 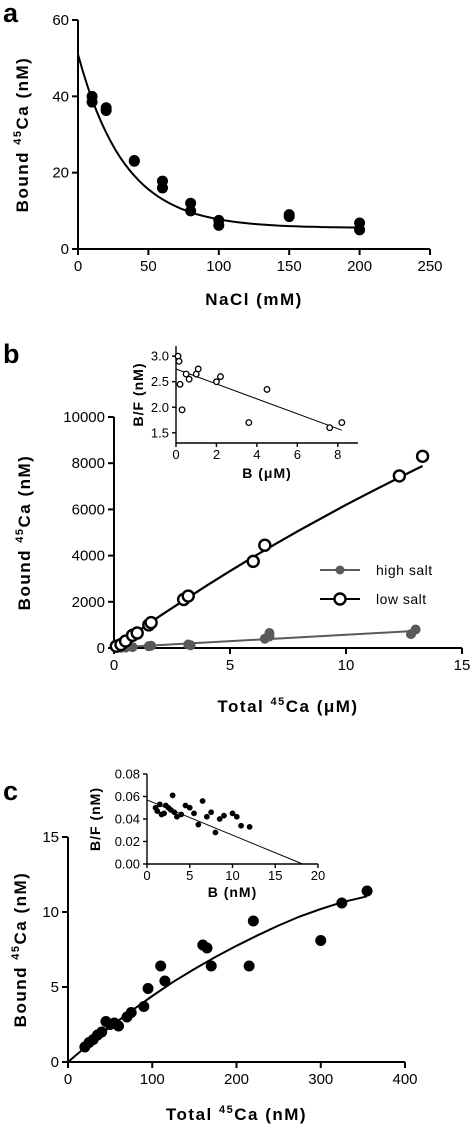 I want to click on panel-c-inset-y-tick-label: 0.02, so click(x=127, y=841).